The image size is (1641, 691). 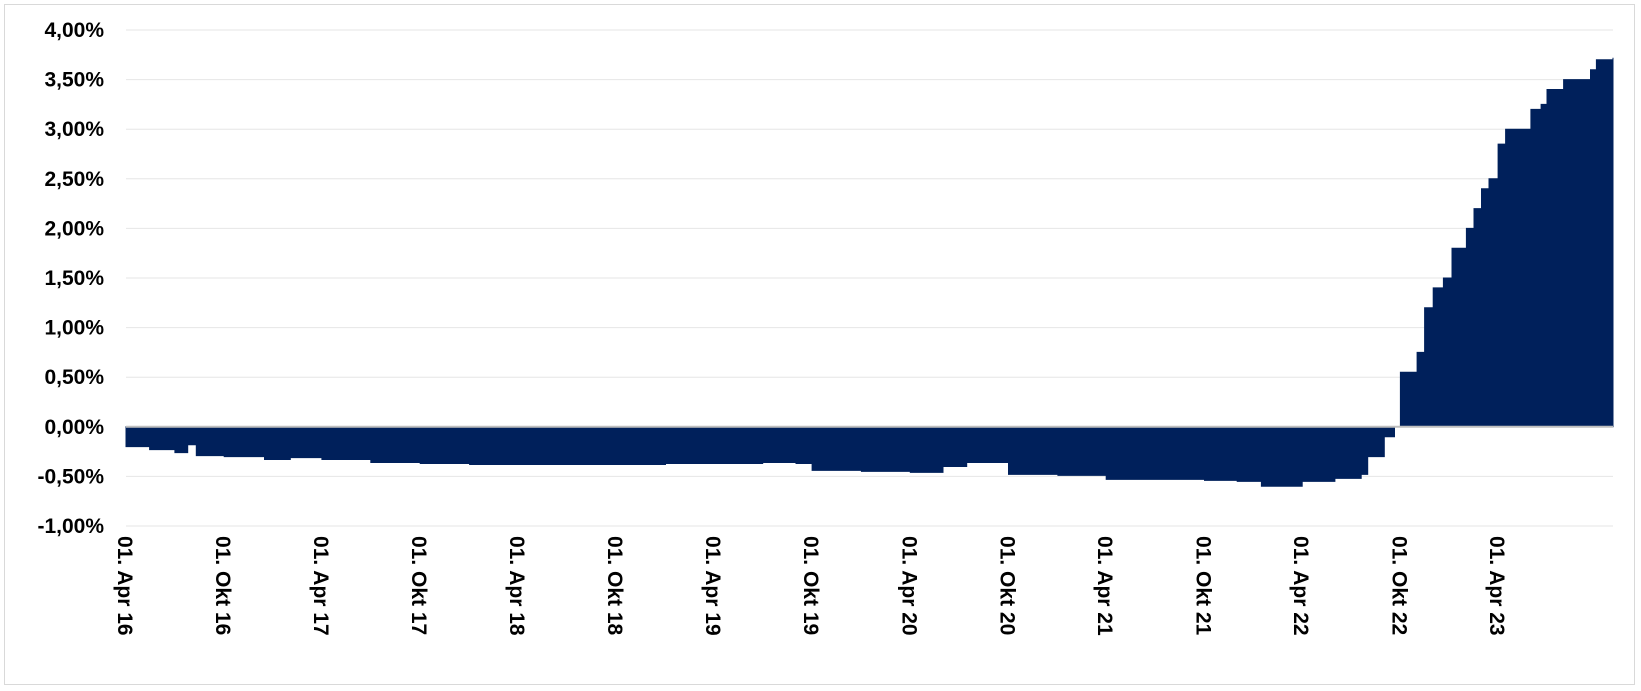 I want to click on x-tick-label: 01. Apr 22, so click(x=1300, y=586).